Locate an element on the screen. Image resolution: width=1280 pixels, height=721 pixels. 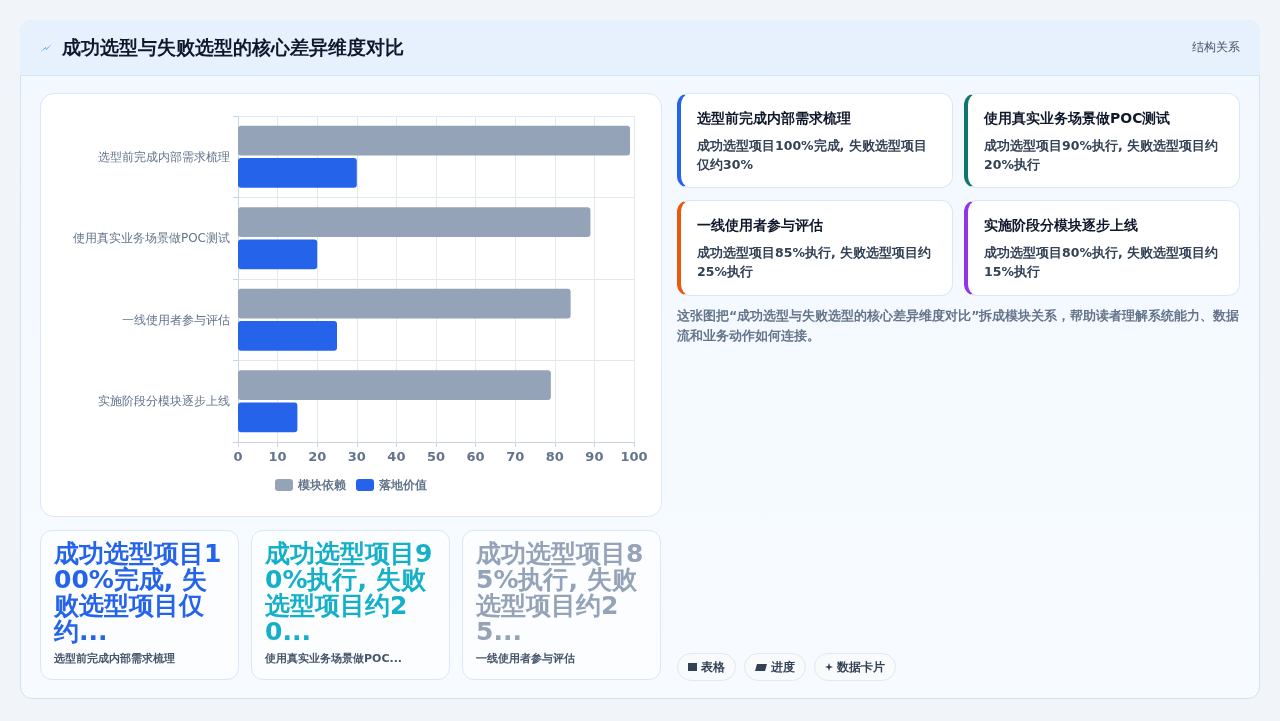
x-tick-label: 40 is located at coordinates (396, 456).